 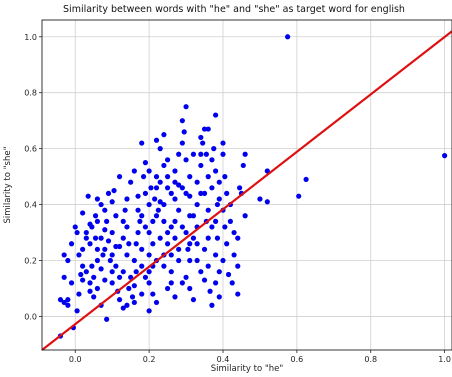 I want to click on y-ticks: 0.0 0.2 0.4 0.6 0.8 1.0, so click(x=33, y=177).